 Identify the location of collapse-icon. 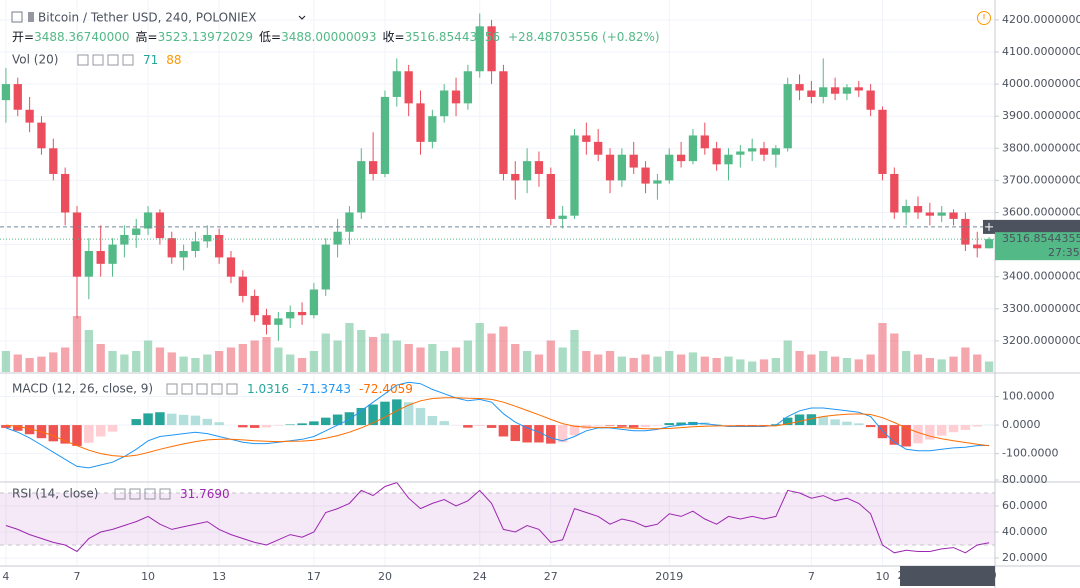
(17, 17).